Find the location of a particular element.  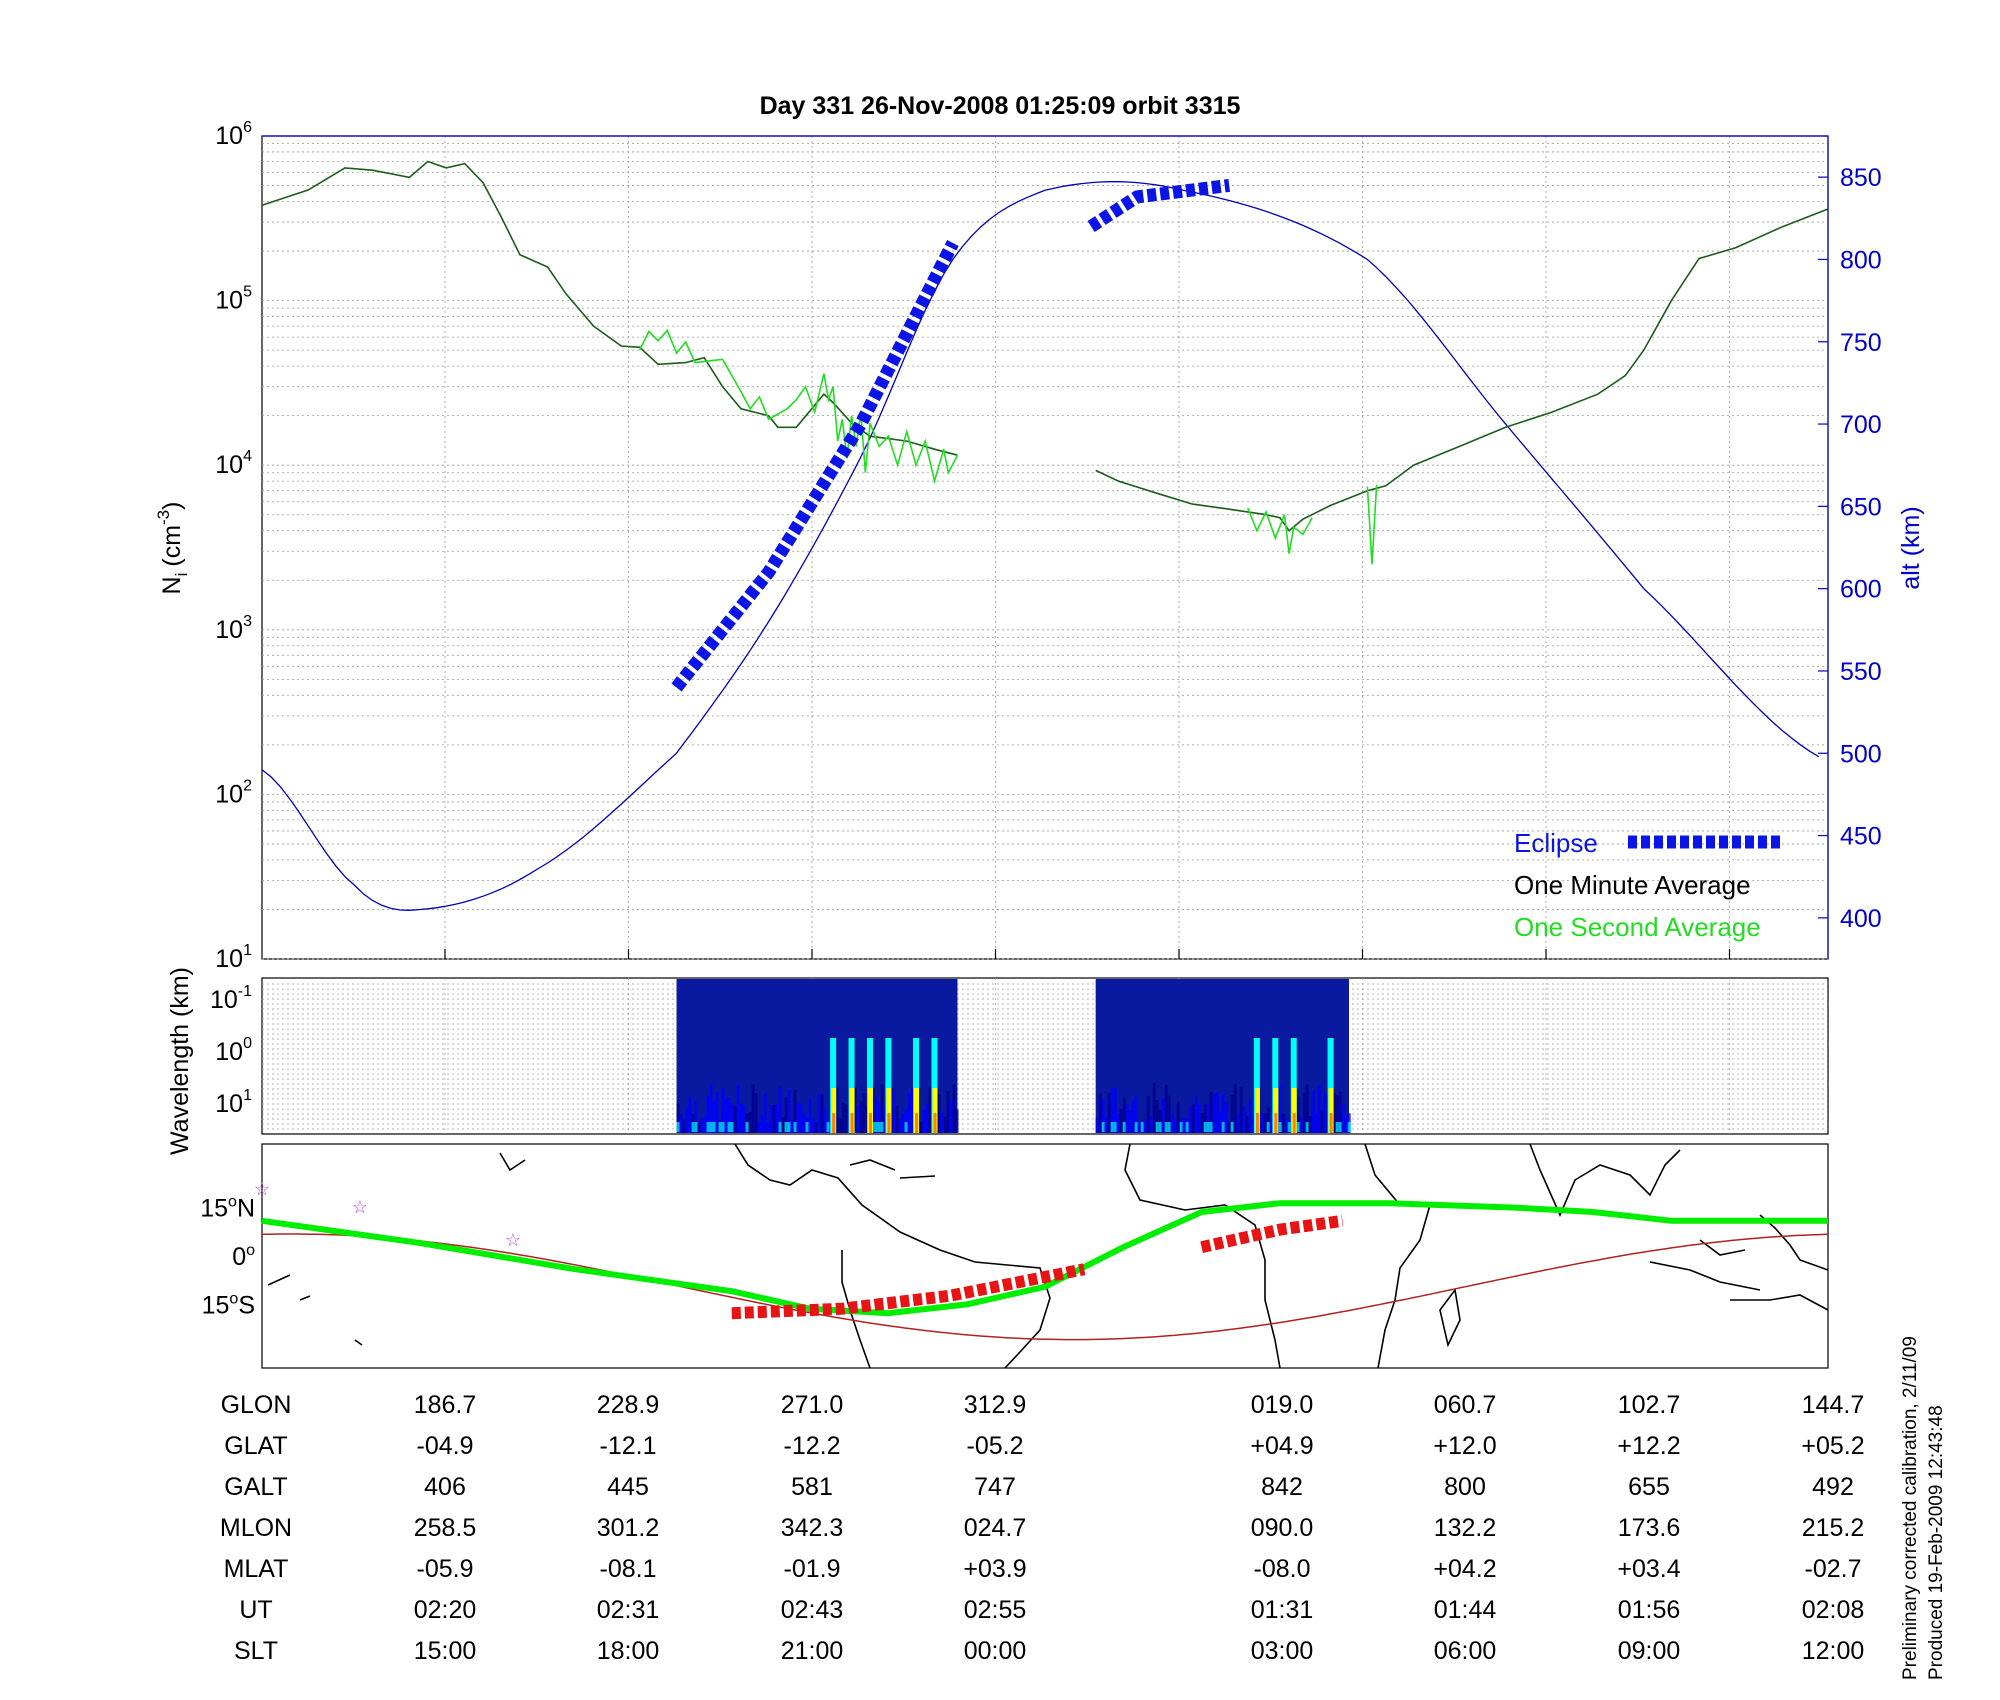

spectrogram-panel: 10-1 100 101 Wavelength (km) is located at coordinates (997, 1061).